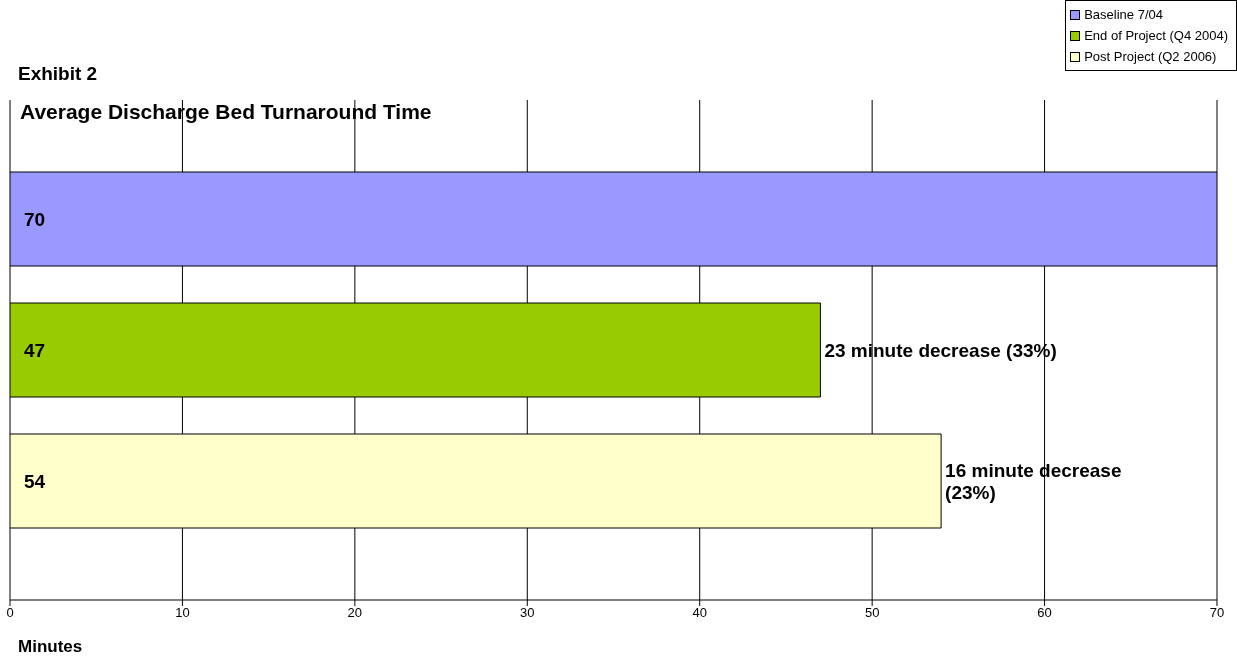 The image size is (1237, 656). I want to click on legend-label: Post Project (Q2 2006), so click(1150, 57).